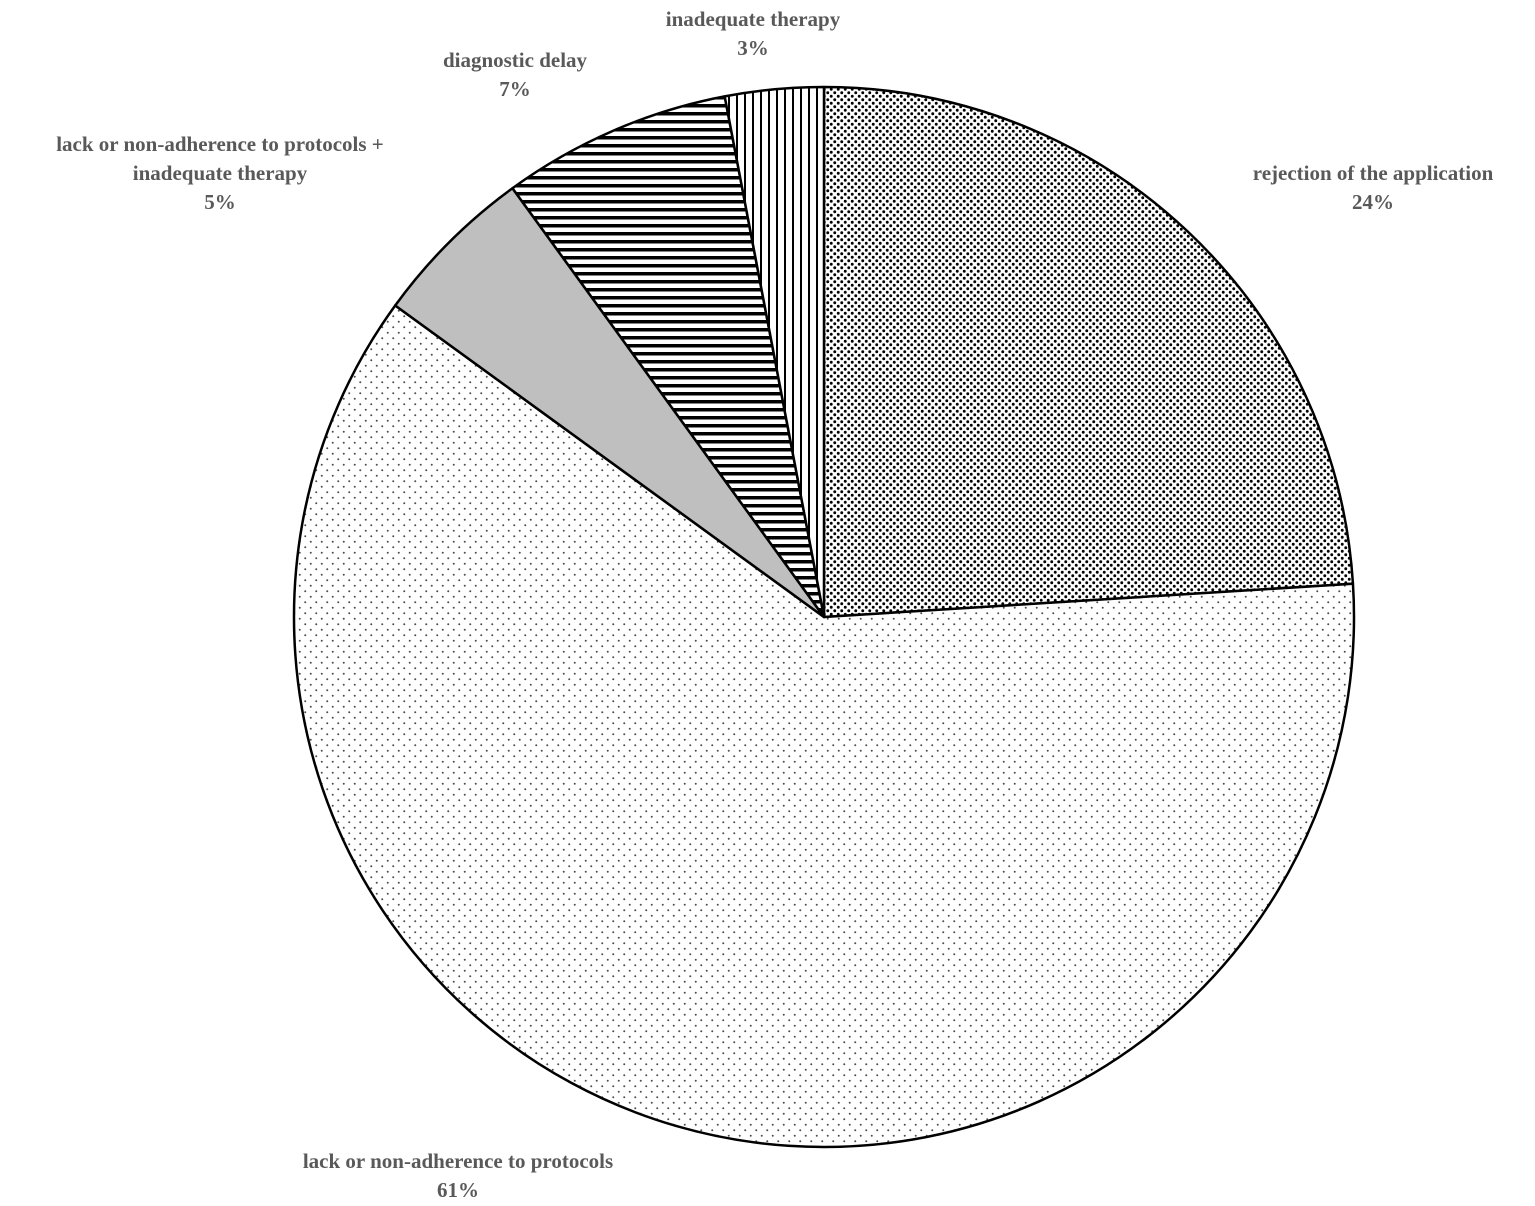  I want to click on slice-category-label: diagnostic delay, so click(515, 60).